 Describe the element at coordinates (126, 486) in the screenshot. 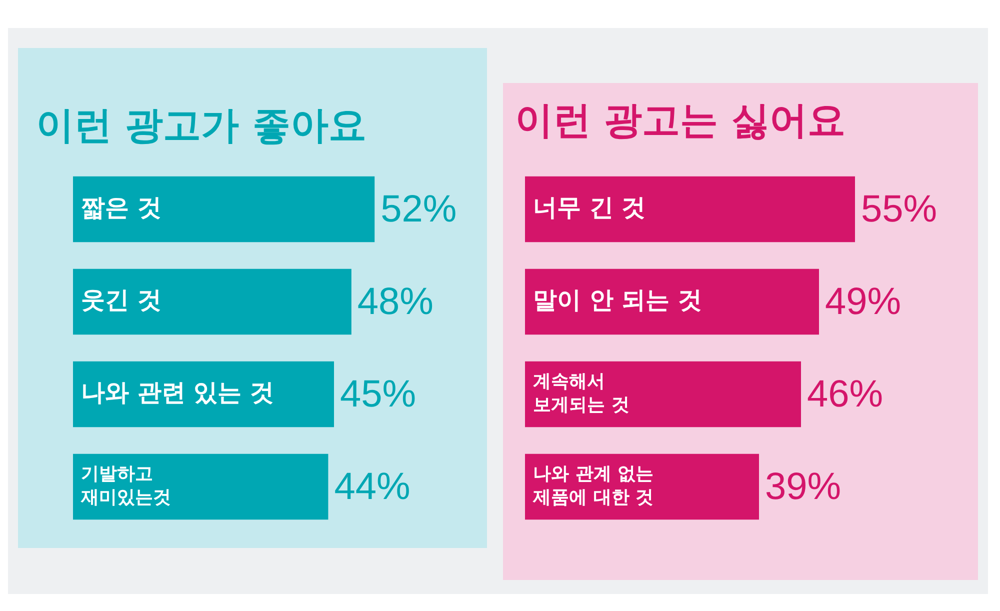

I see `category-label: 기발하고 재미있는것` at that location.